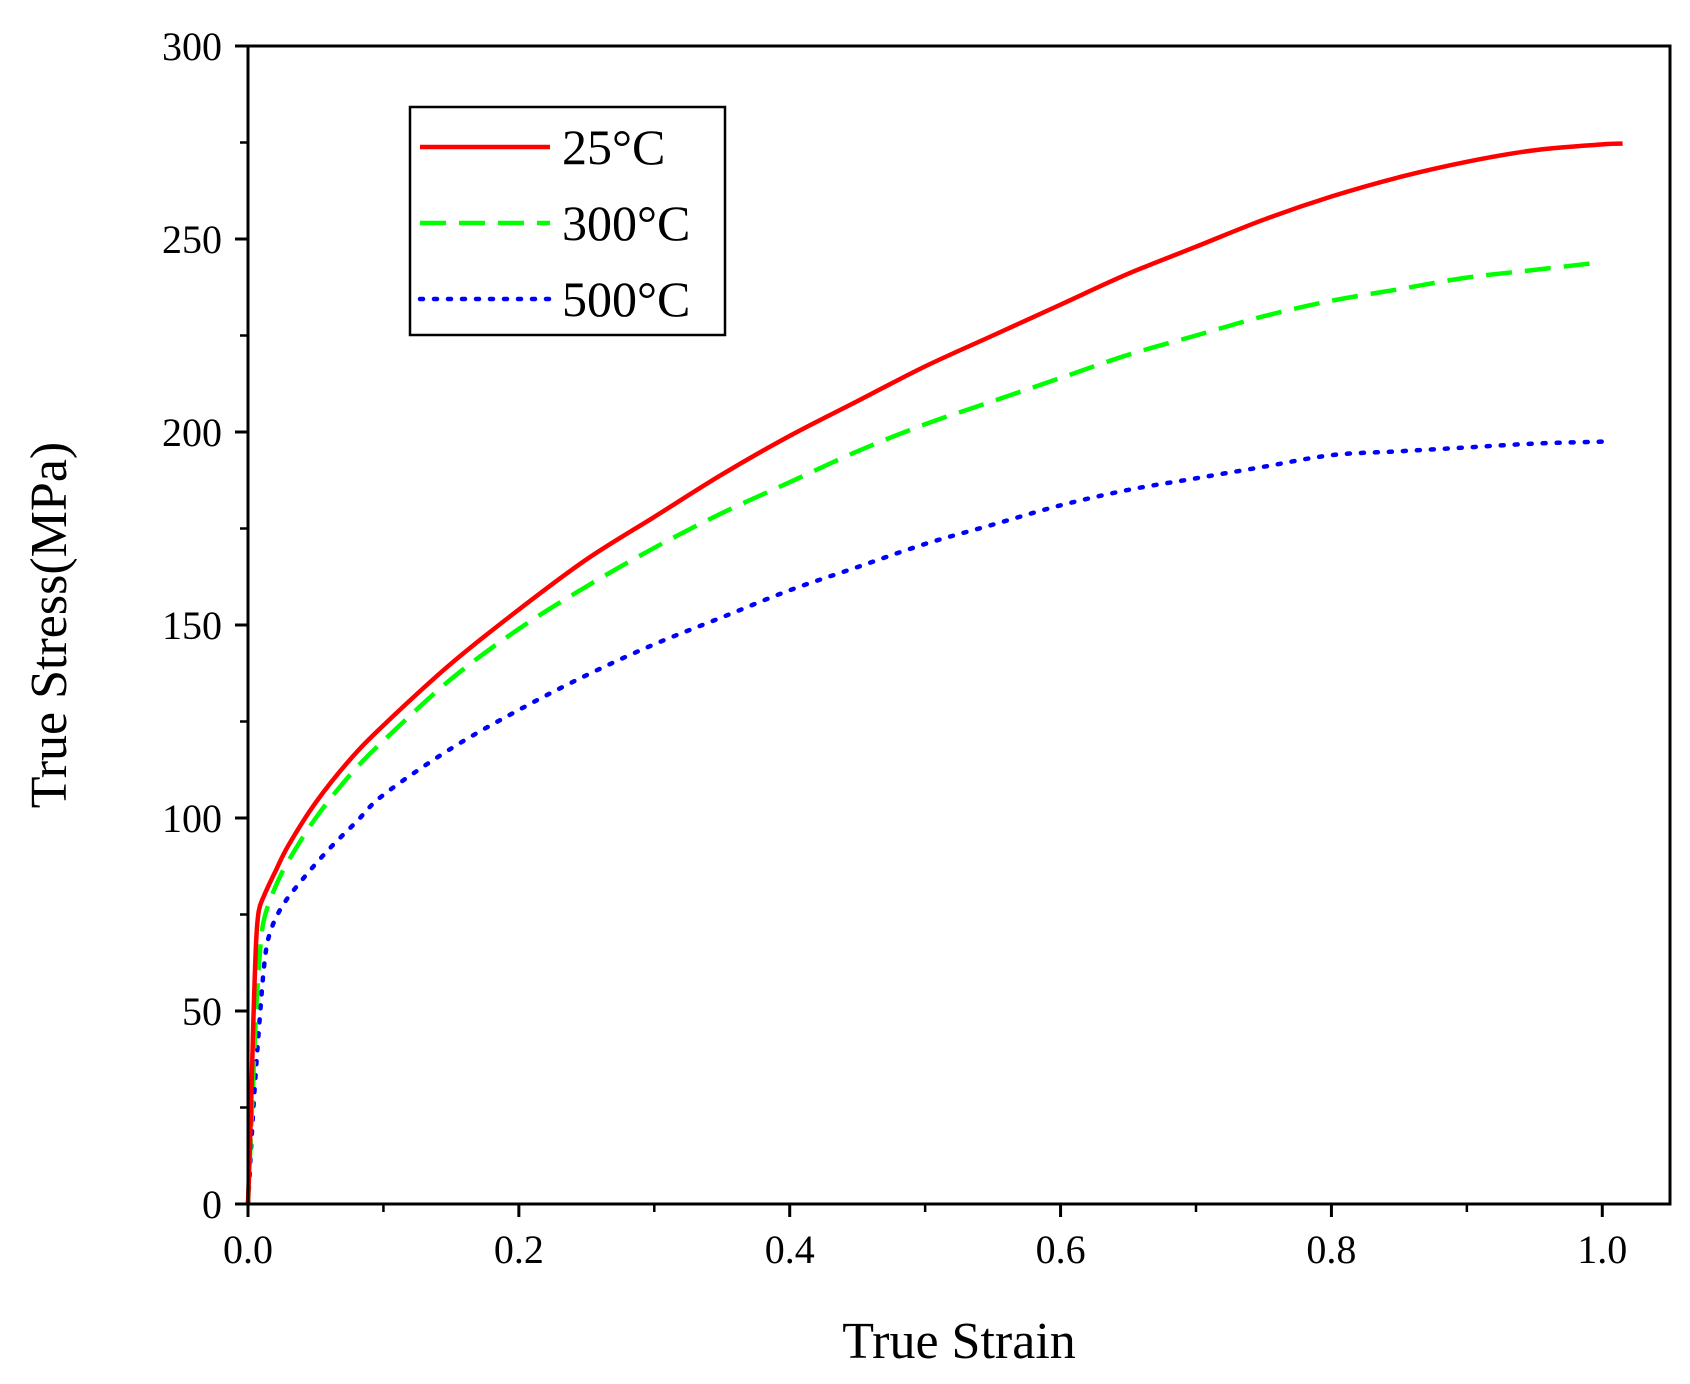 The height and width of the screenshot is (1384, 1690). What do you see at coordinates (790, 1249) in the screenshot?
I see `x-tick-label: 0.4` at bounding box center [790, 1249].